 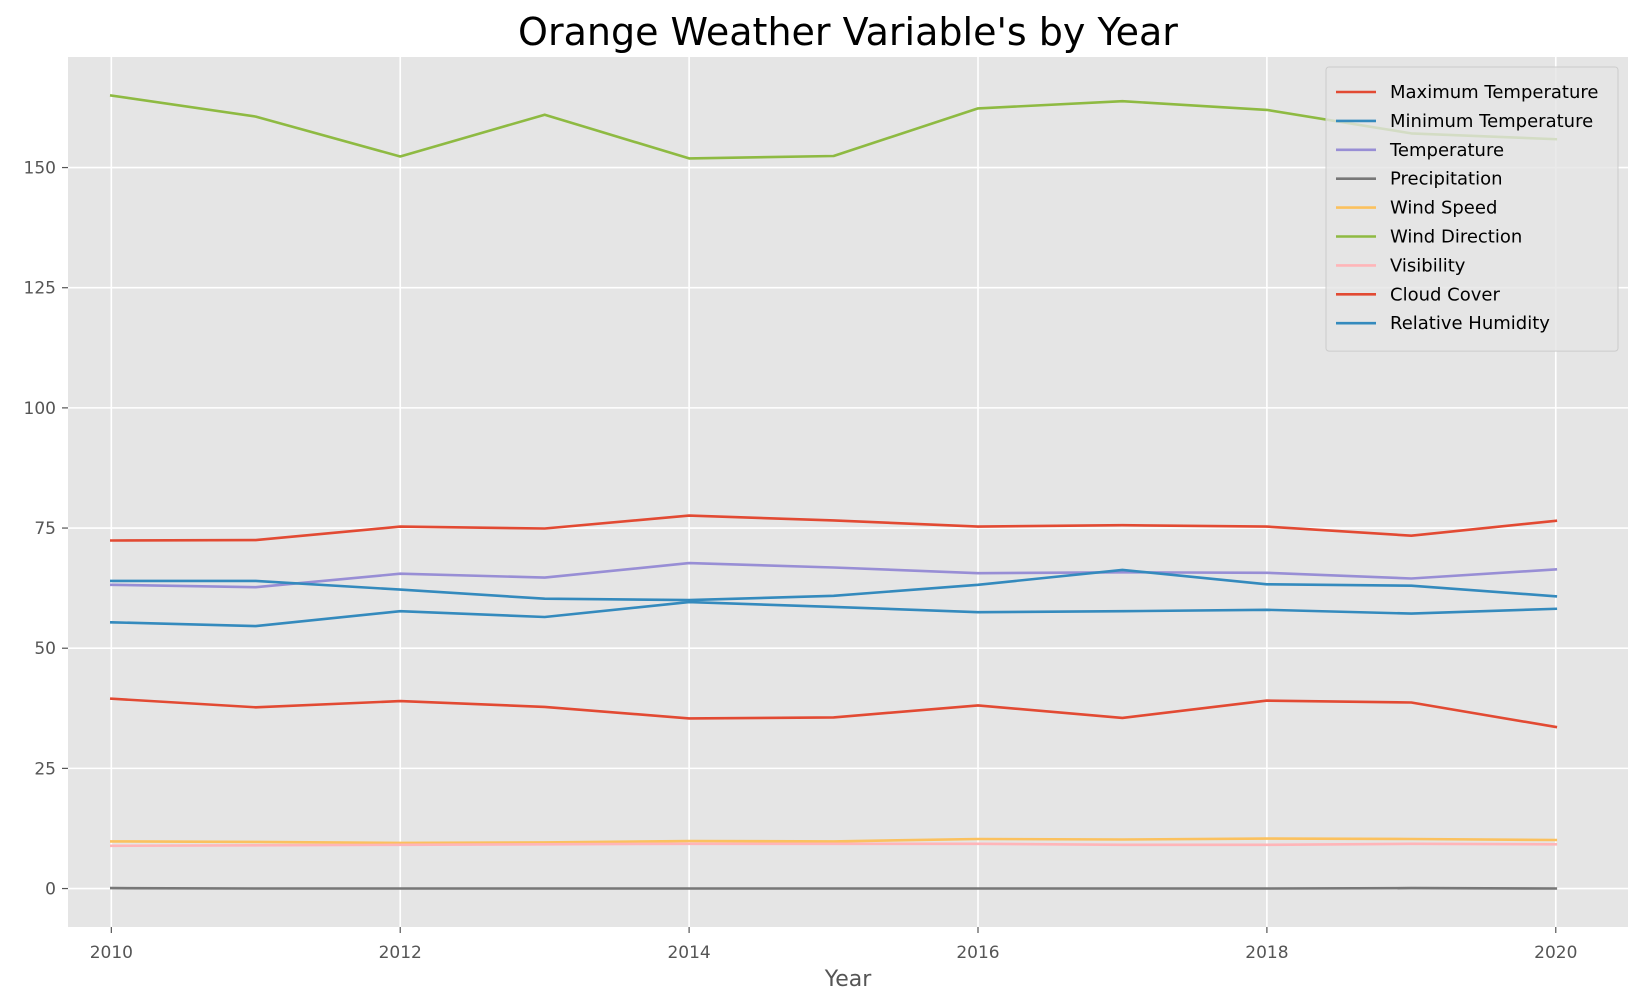 What do you see at coordinates (833, 845) in the screenshot?
I see `series-line-visibility` at bounding box center [833, 845].